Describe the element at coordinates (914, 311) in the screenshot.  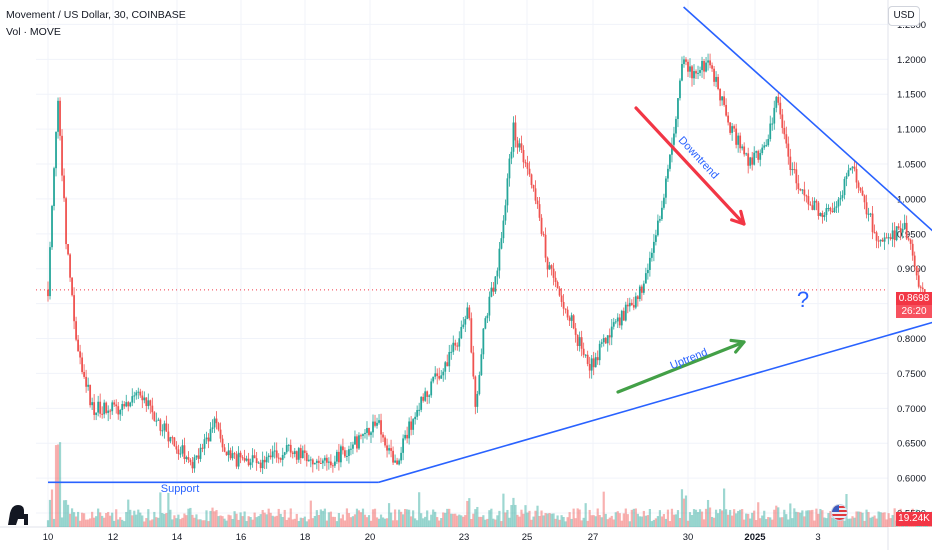
I see `bar-countdown-badge: 26:20` at that location.